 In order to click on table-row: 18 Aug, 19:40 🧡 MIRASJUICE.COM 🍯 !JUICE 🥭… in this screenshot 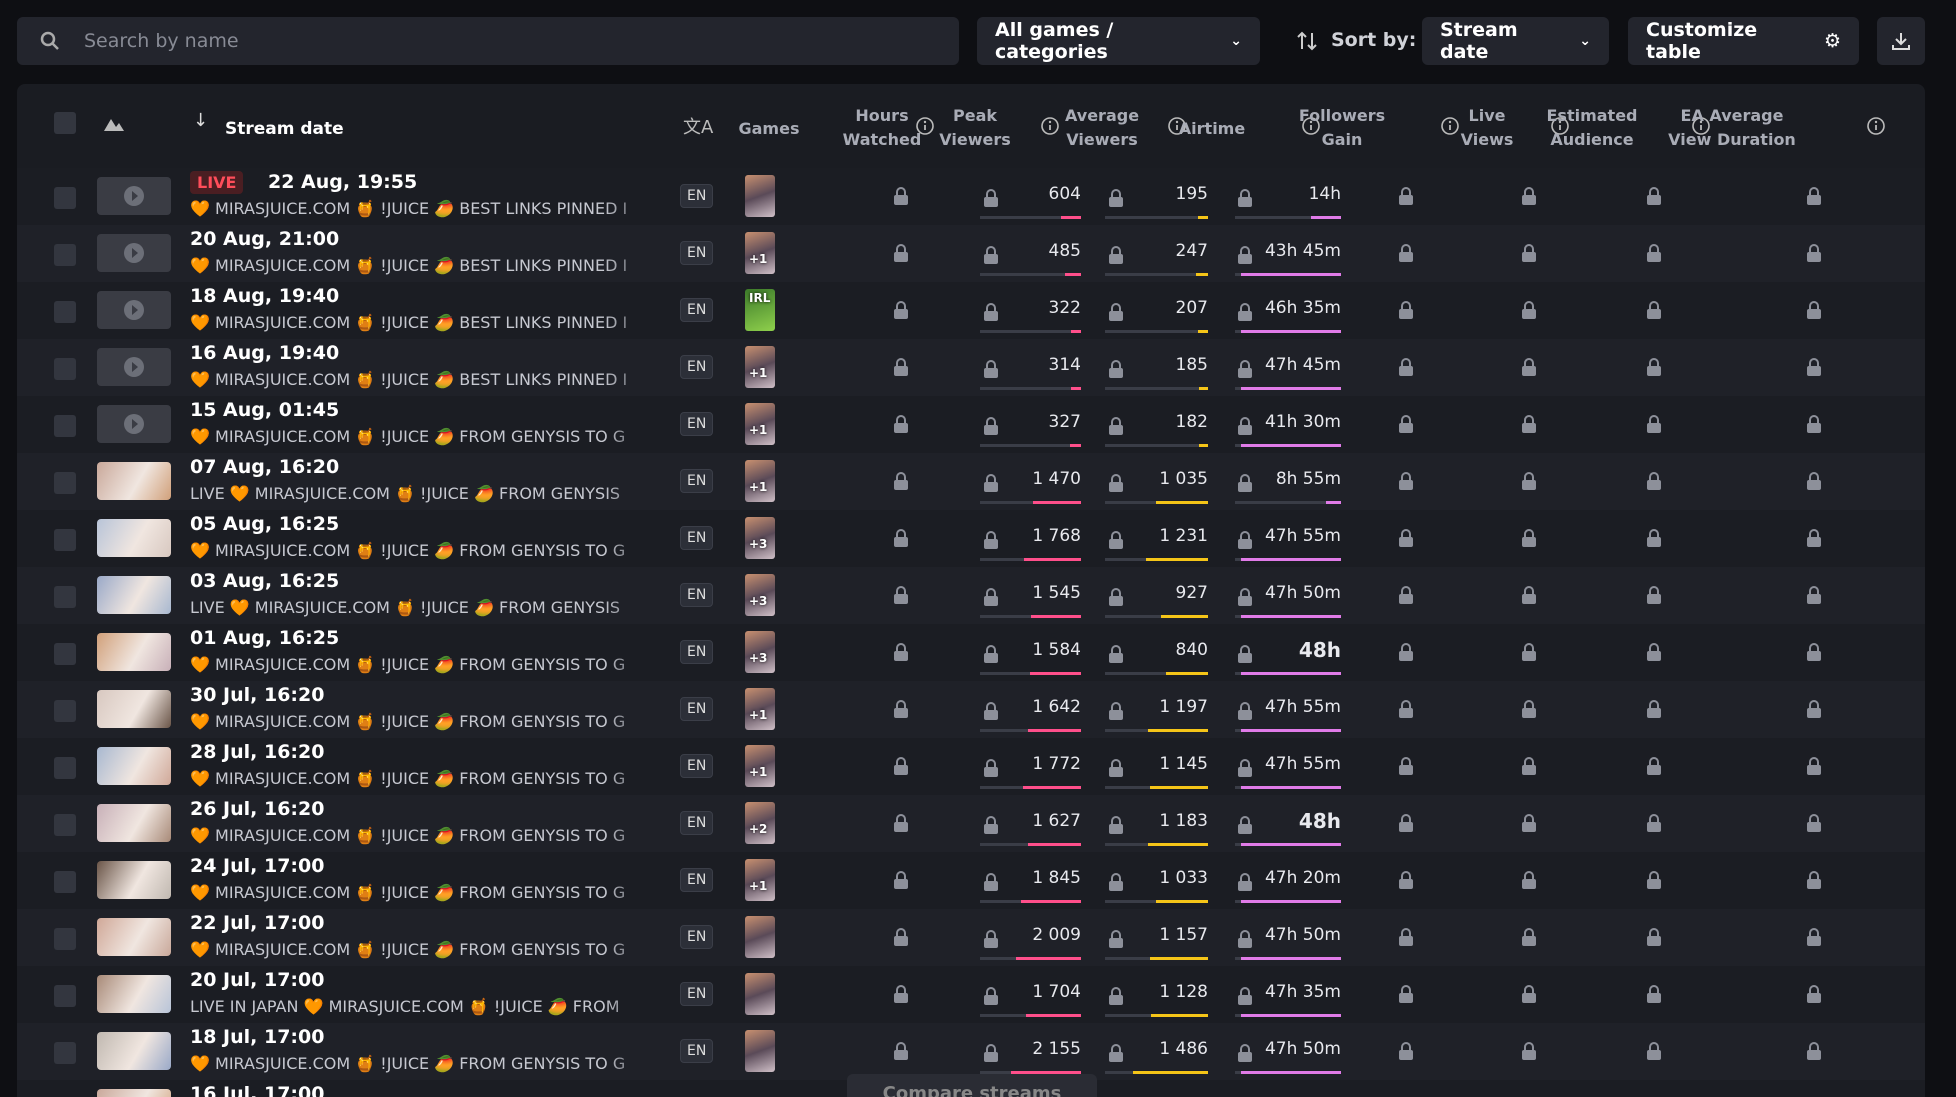, I will do `click(971, 310)`.